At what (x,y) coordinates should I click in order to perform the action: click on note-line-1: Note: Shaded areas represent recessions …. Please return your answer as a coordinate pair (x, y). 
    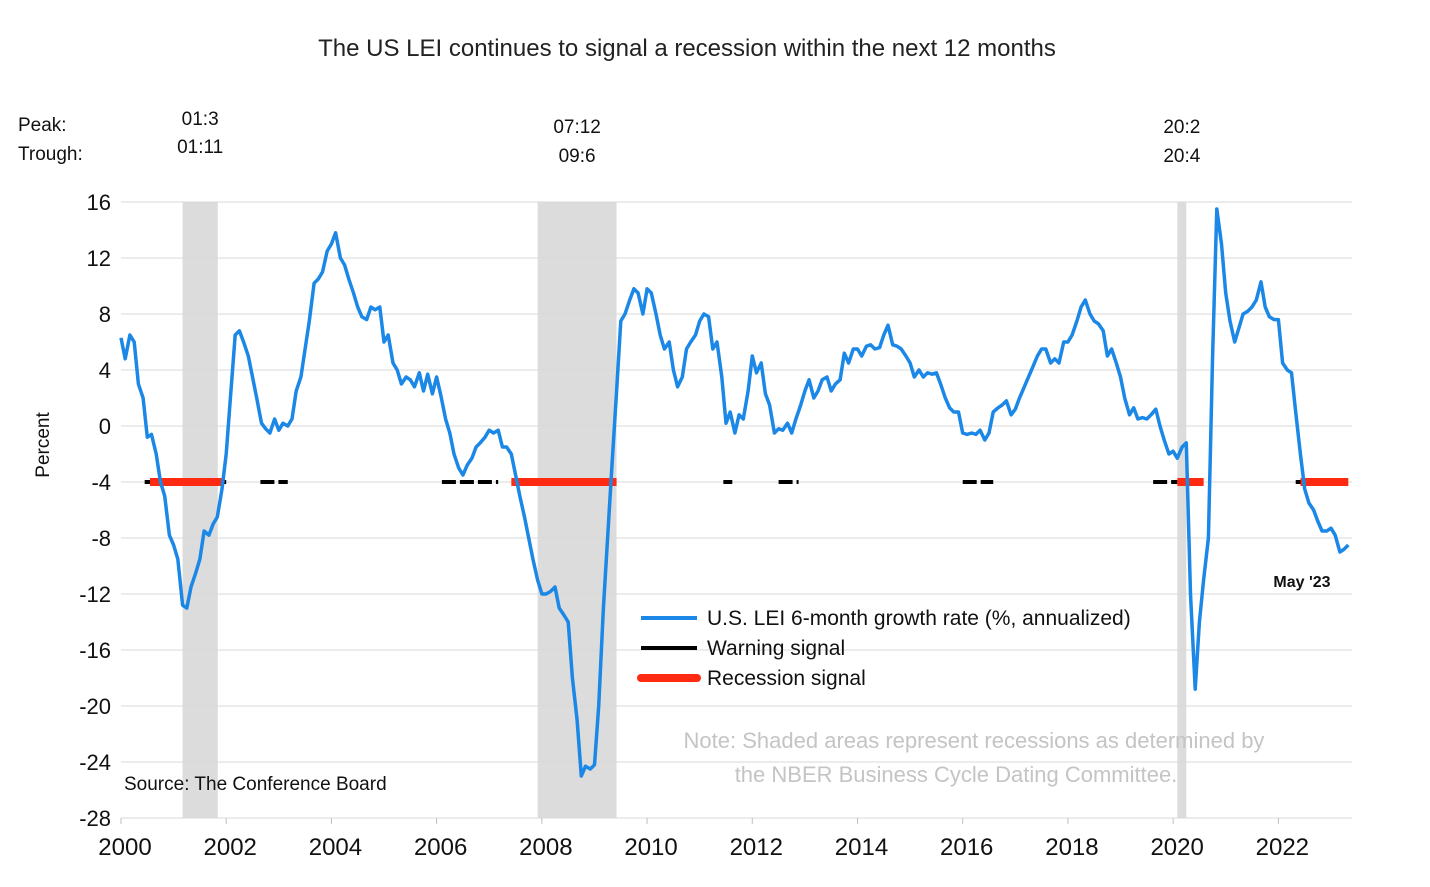
    Looking at the image, I should click on (974, 740).